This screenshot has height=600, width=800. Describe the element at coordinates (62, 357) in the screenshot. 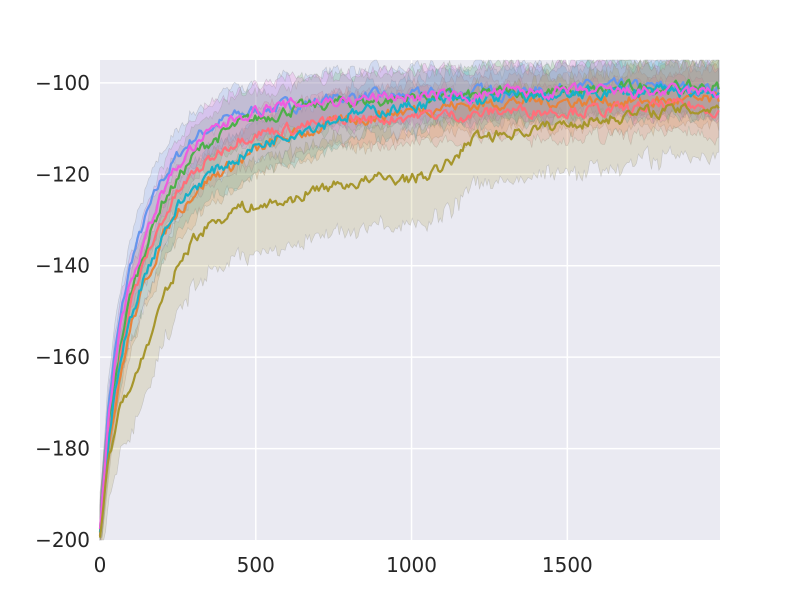

I see `y-tick-label: −160` at that location.